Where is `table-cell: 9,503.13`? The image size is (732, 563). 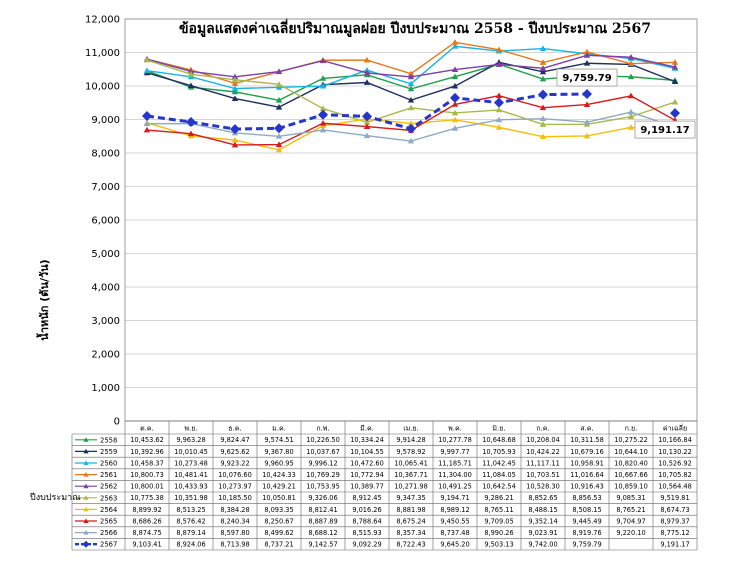 table-cell: 9,503.13 is located at coordinates (498, 545).